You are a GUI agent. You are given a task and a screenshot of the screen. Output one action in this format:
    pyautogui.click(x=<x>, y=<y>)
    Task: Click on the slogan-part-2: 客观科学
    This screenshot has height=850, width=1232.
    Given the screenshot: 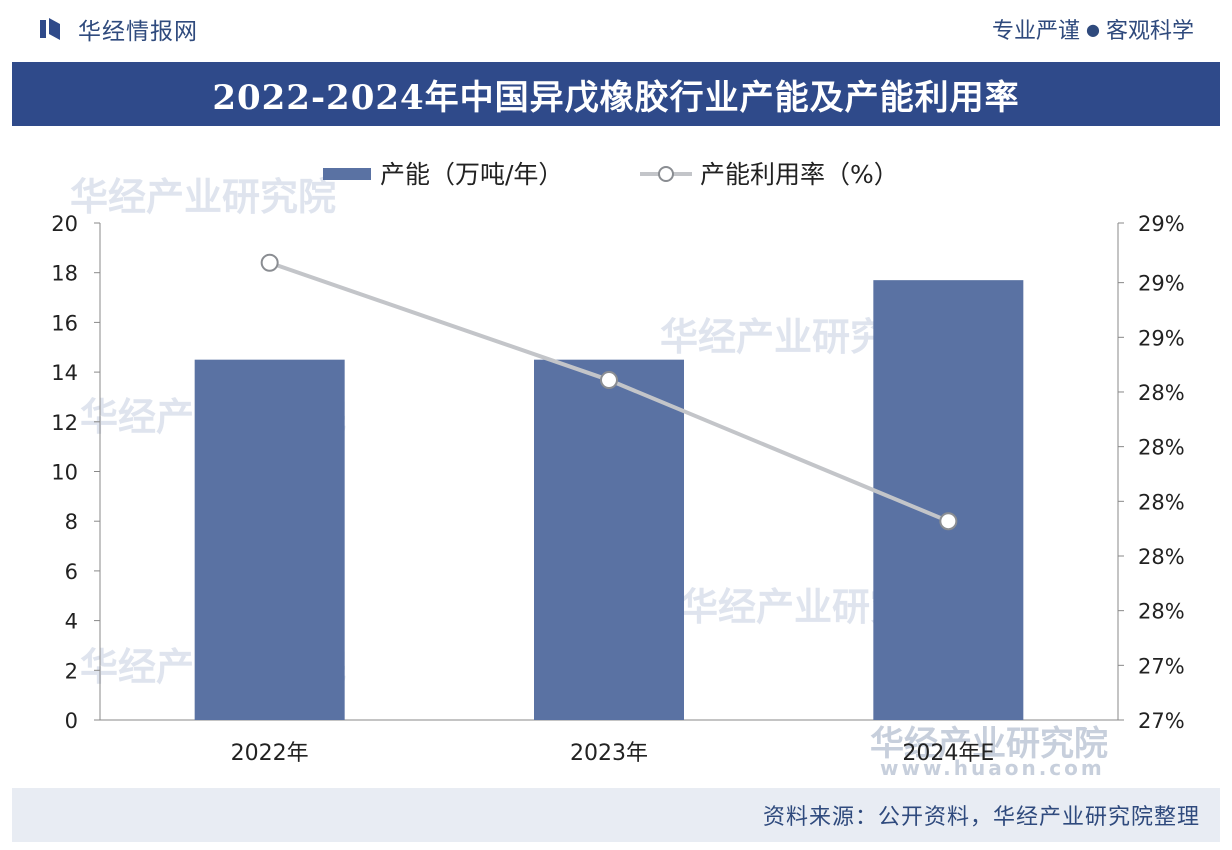 What is the action you would take?
    pyautogui.click(x=1149, y=31)
    